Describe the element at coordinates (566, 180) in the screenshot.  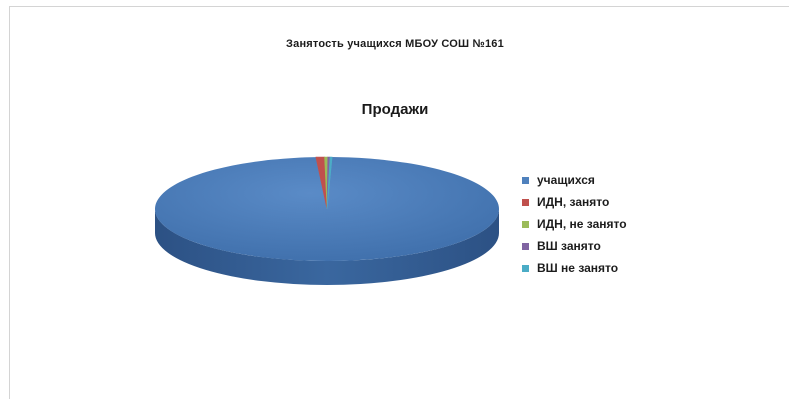
I see `legend-label: учащихся` at that location.